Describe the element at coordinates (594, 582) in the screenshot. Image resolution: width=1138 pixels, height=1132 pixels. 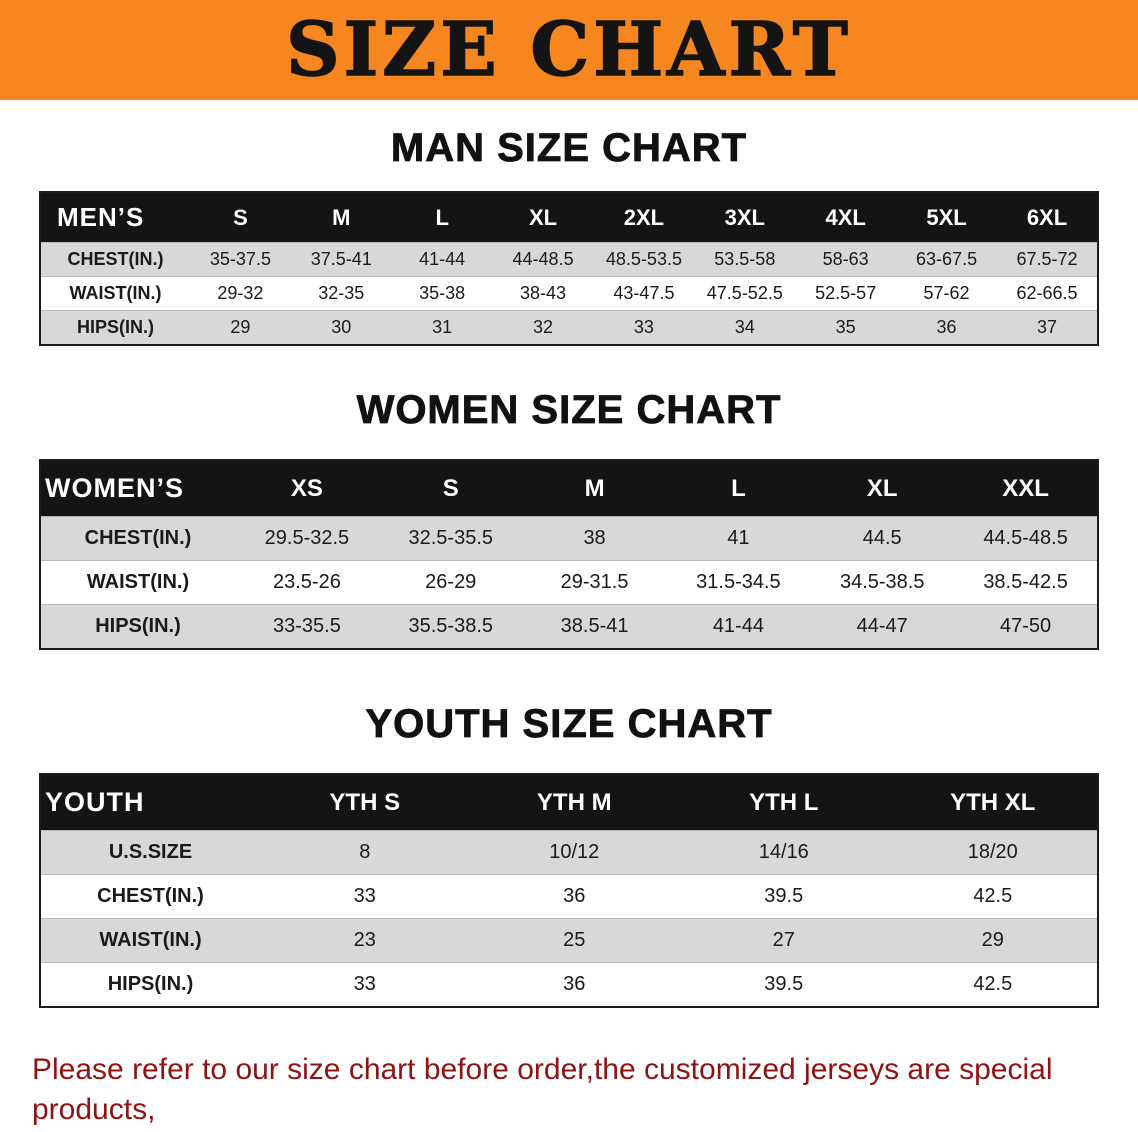
I see `measurement-value-cell: 29-31.5` at that location.